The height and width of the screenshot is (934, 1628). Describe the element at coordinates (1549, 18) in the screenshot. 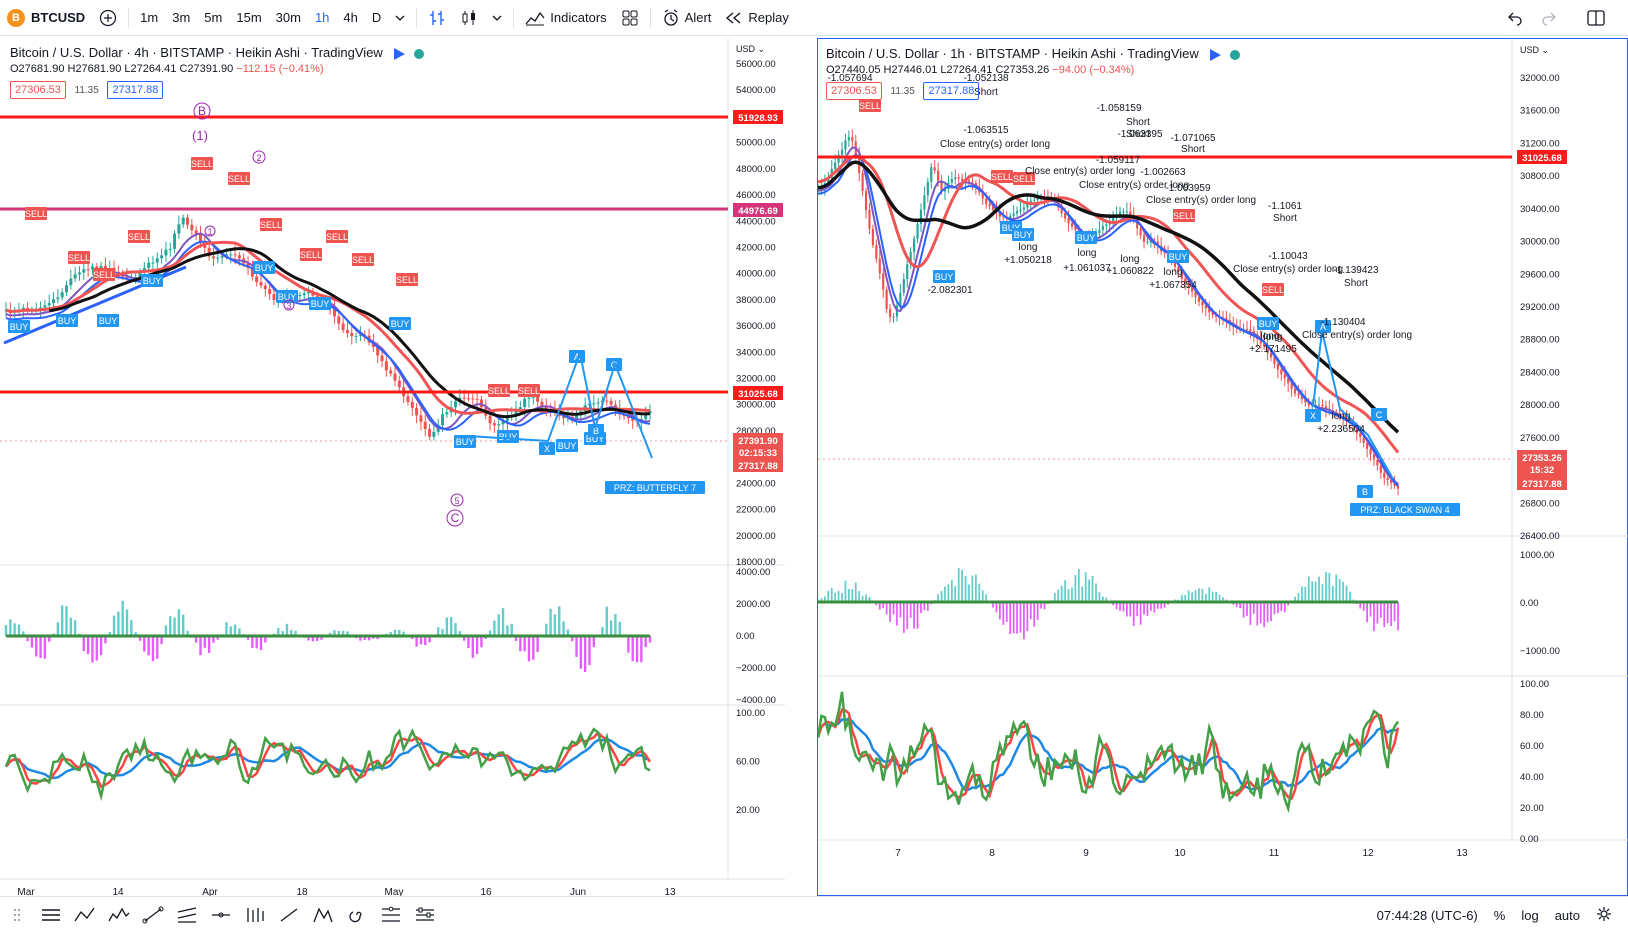

I see `redo-button` at that location.